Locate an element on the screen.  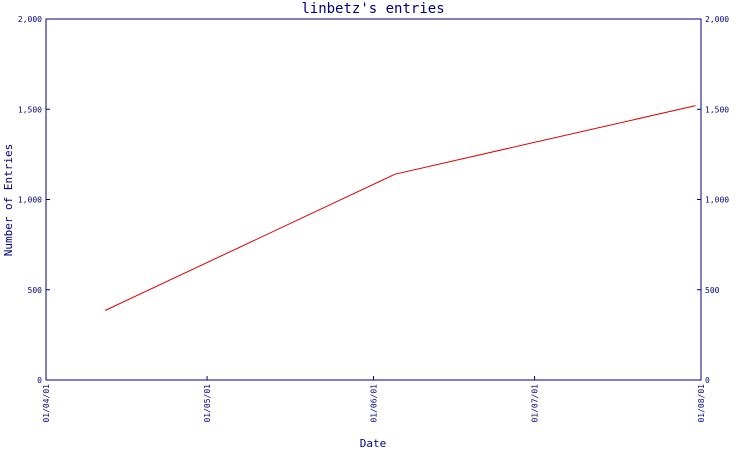
x-tick-label: 01/08/01 is located at coordinates (701, 403).